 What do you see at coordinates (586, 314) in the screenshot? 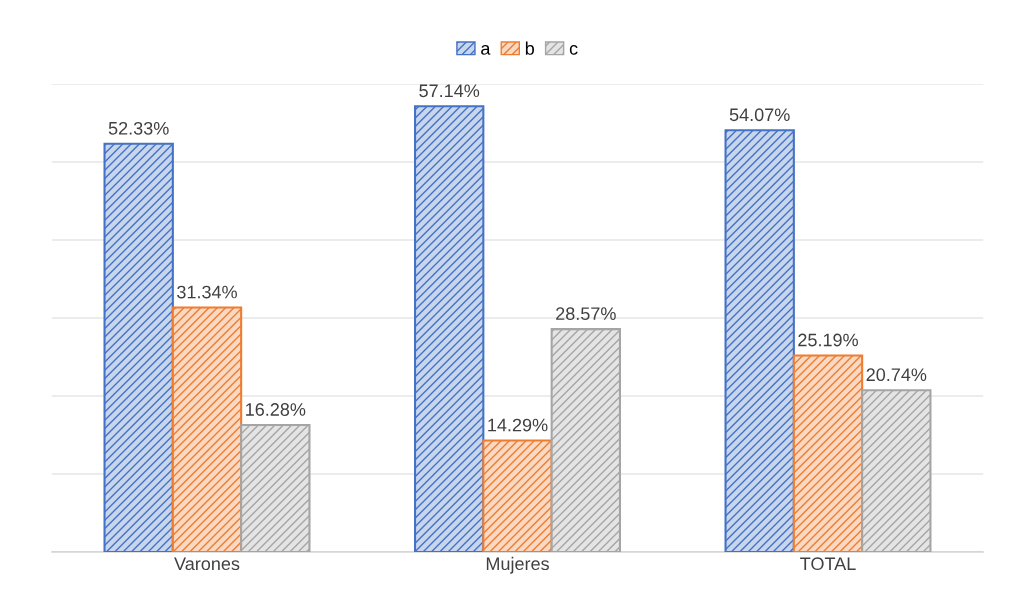
I see `data-label: 28.57%` at bounding box center [586, 314].